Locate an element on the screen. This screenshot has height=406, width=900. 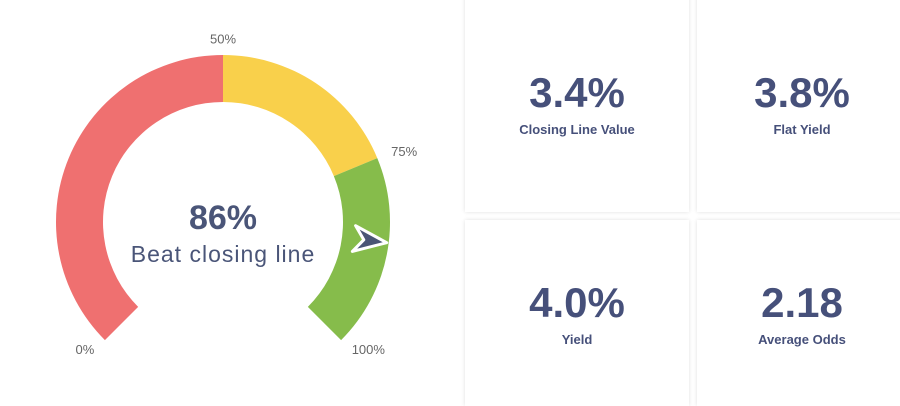
stat-value: 3.8% is located at coordinates (802, 92).